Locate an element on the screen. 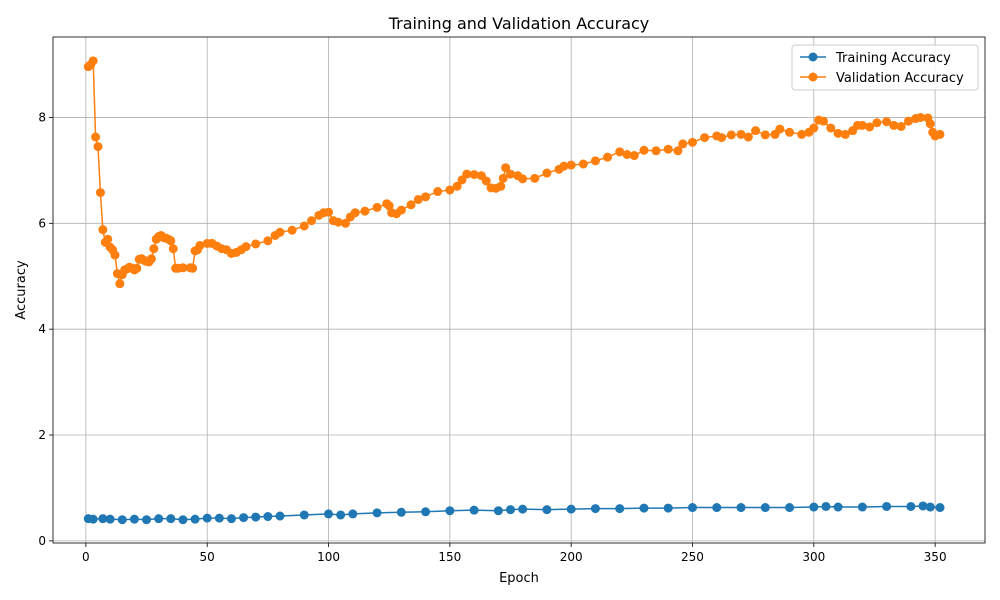  y-axis-label: Accuracy is located at coordinates (21, 290).